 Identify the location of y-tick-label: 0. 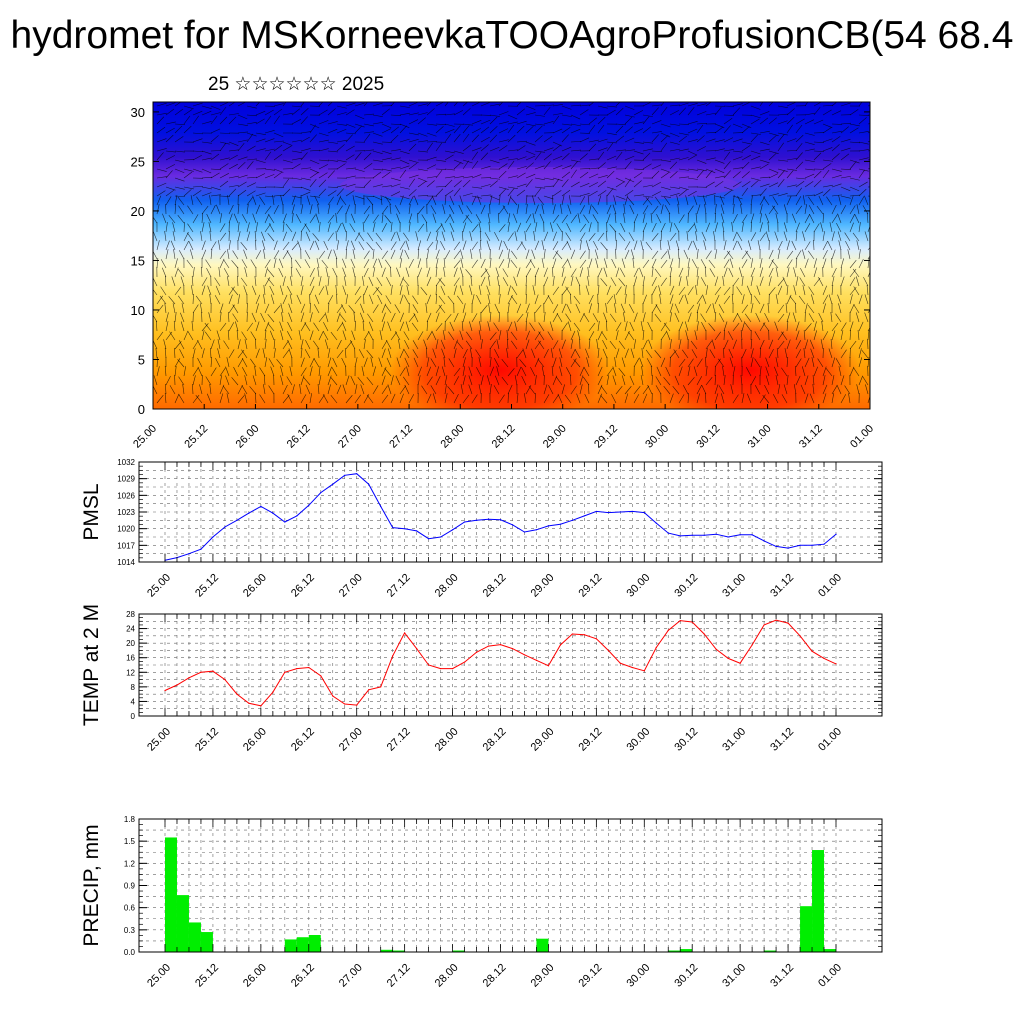
(141, 409).